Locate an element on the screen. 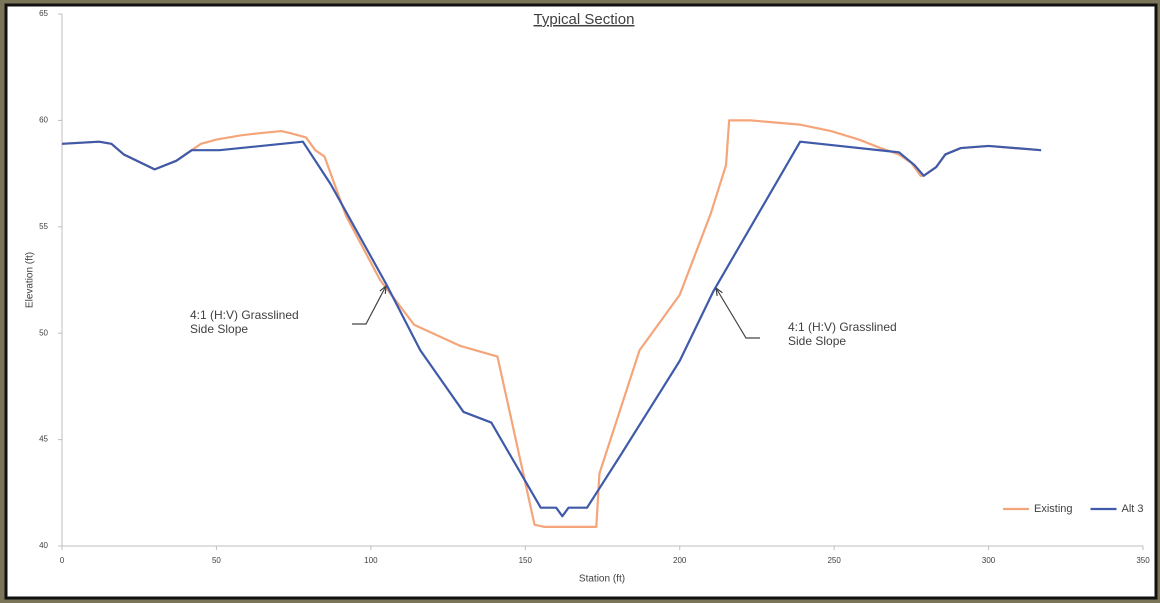  legend-label: Existing is located at coordinates (1053, 509).